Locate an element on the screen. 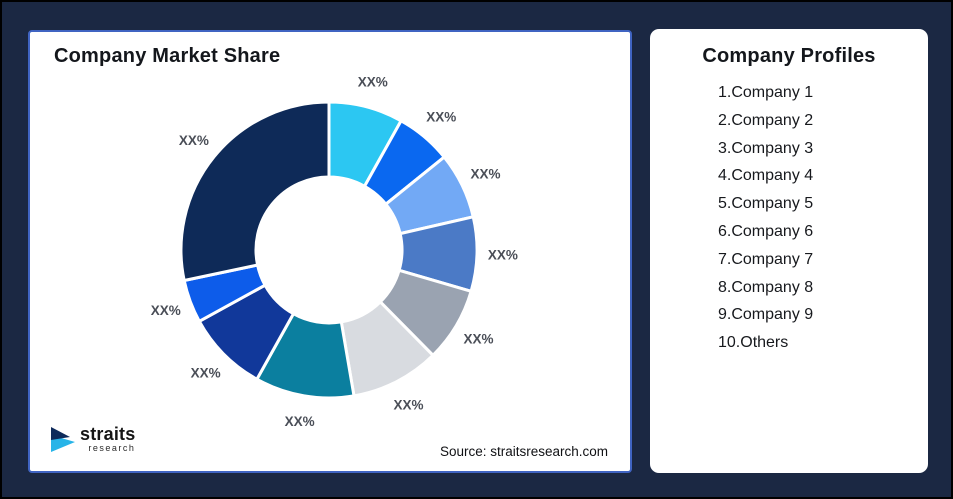  profile-list-item: 1.Company 1 is located at coordinates (766, 92).